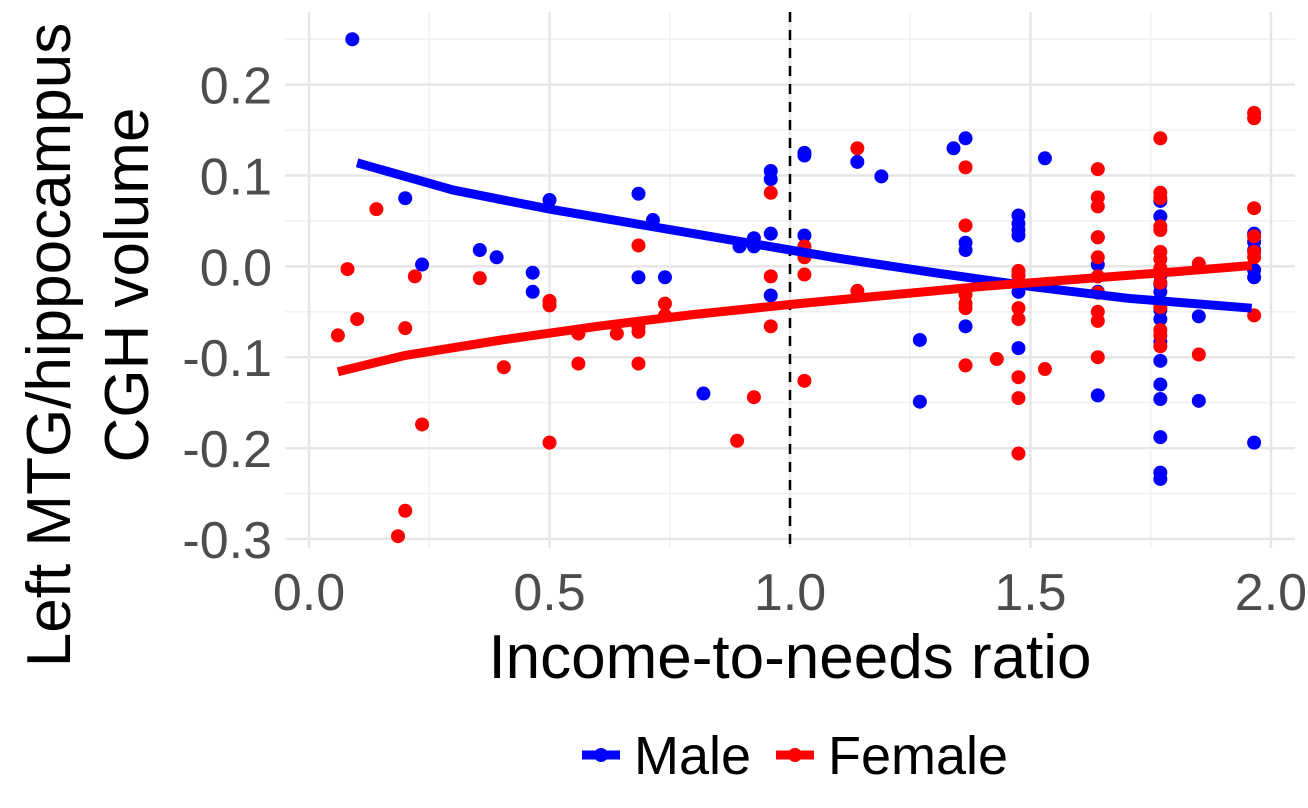 The width and height of the screenshot is (1308, 808). I want to click on y-tick-label: -0.3, so click(227, 541).